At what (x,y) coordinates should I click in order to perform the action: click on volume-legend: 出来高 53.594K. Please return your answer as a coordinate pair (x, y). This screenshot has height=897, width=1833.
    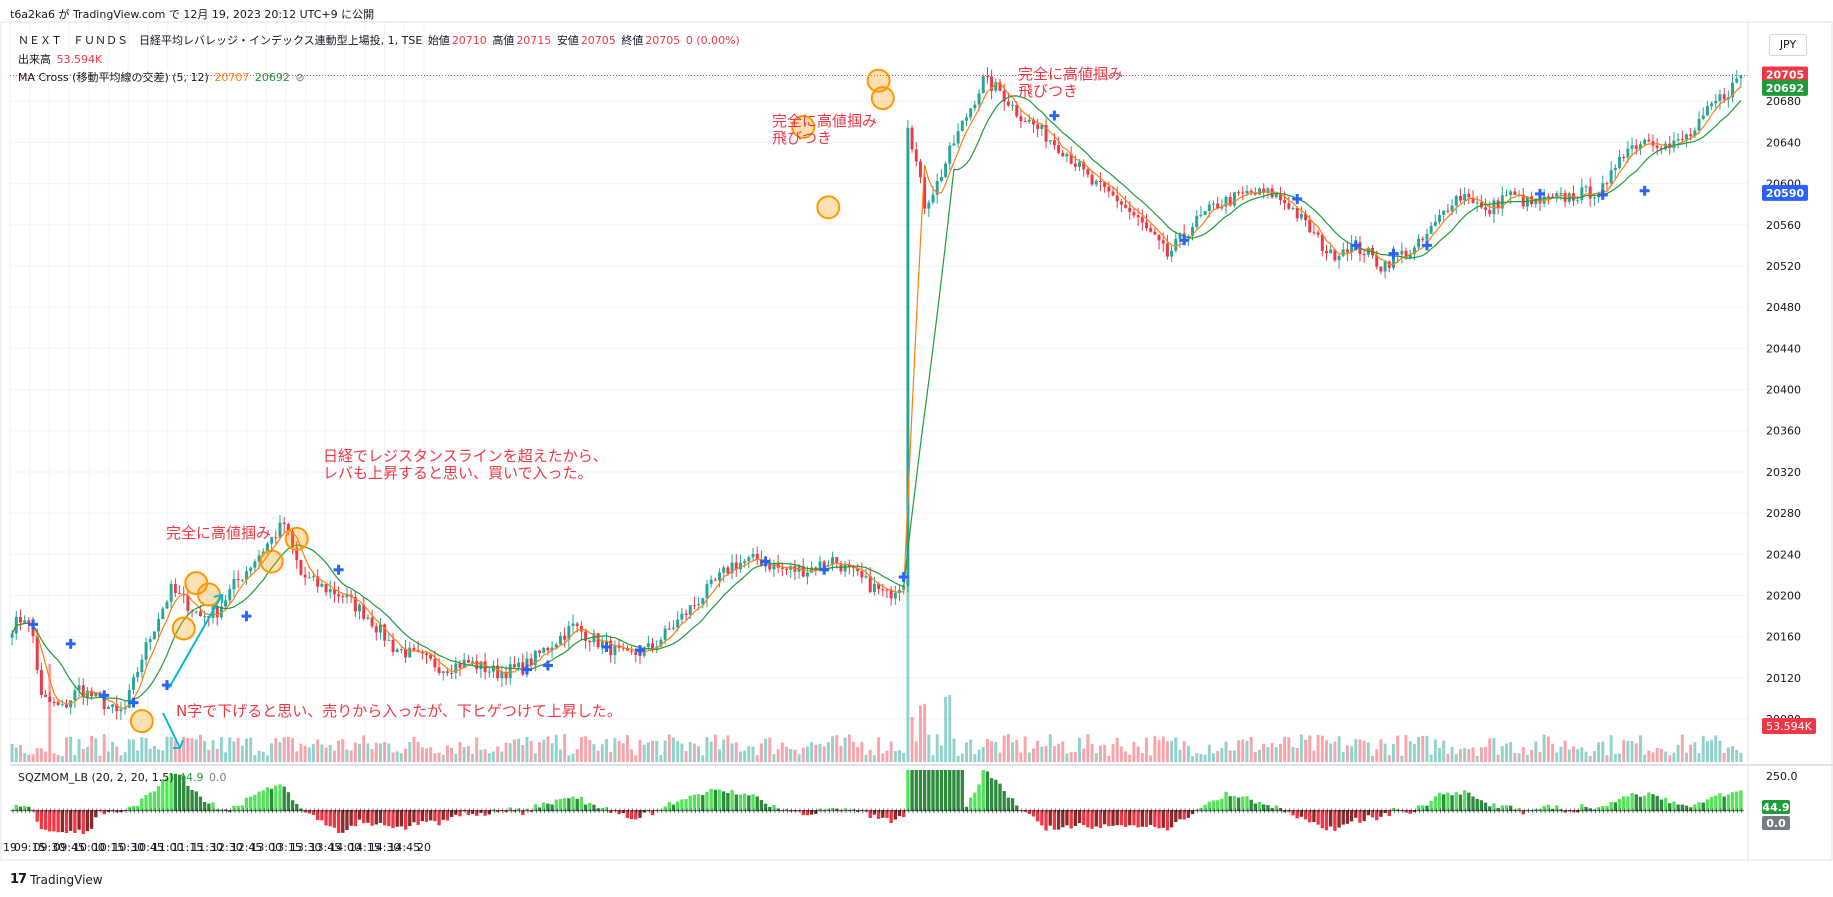
    Looking at the image, I should click on (61, 59).